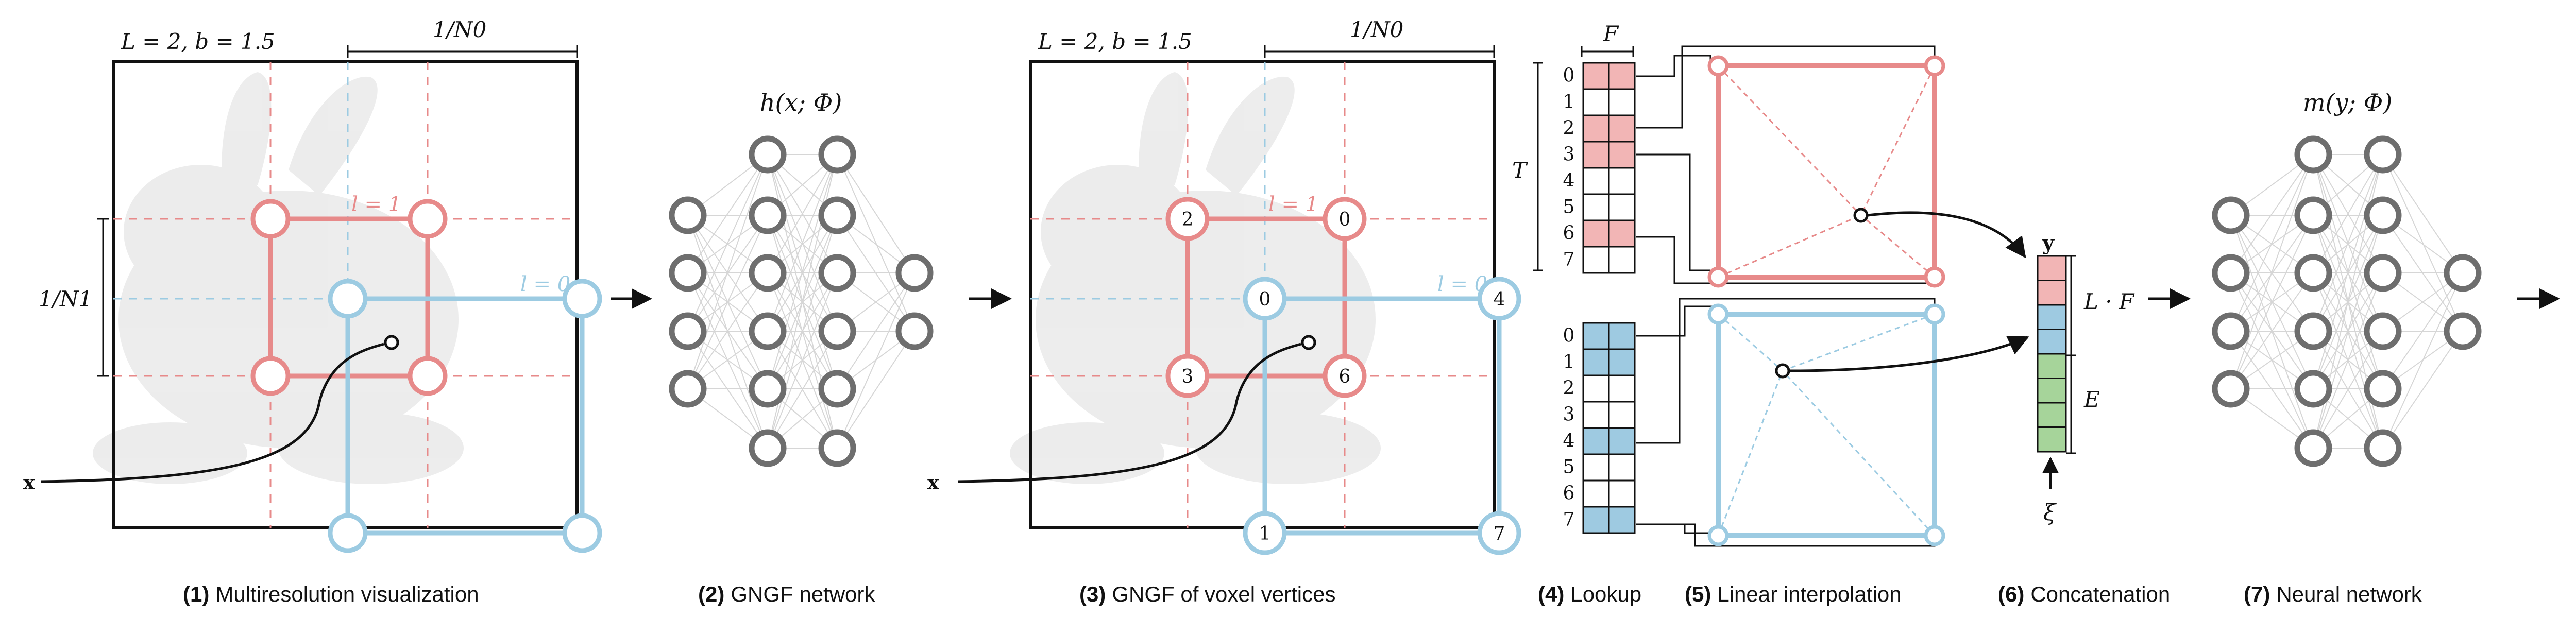  What do you see at coordinates (2048, 243) in the screenshot?
I see `y-label: y` at bounding box center [2048, 243].